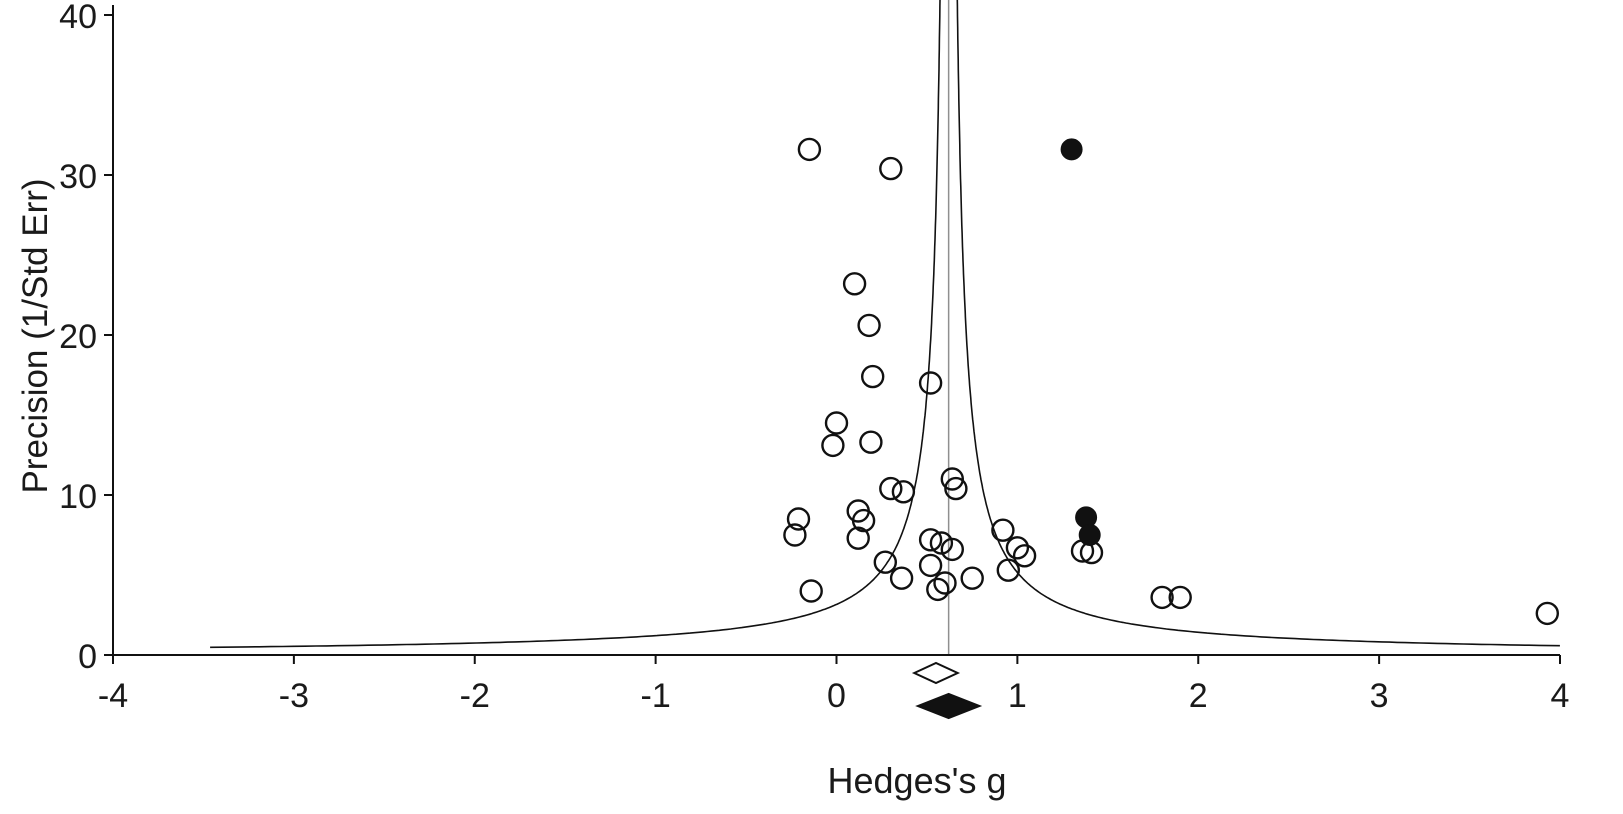 The width and height of the screenshot is (1623, 814). Describe the element at coordinates (78, 177) in the screenshot. I see `y-tick-label: 30` at that location.